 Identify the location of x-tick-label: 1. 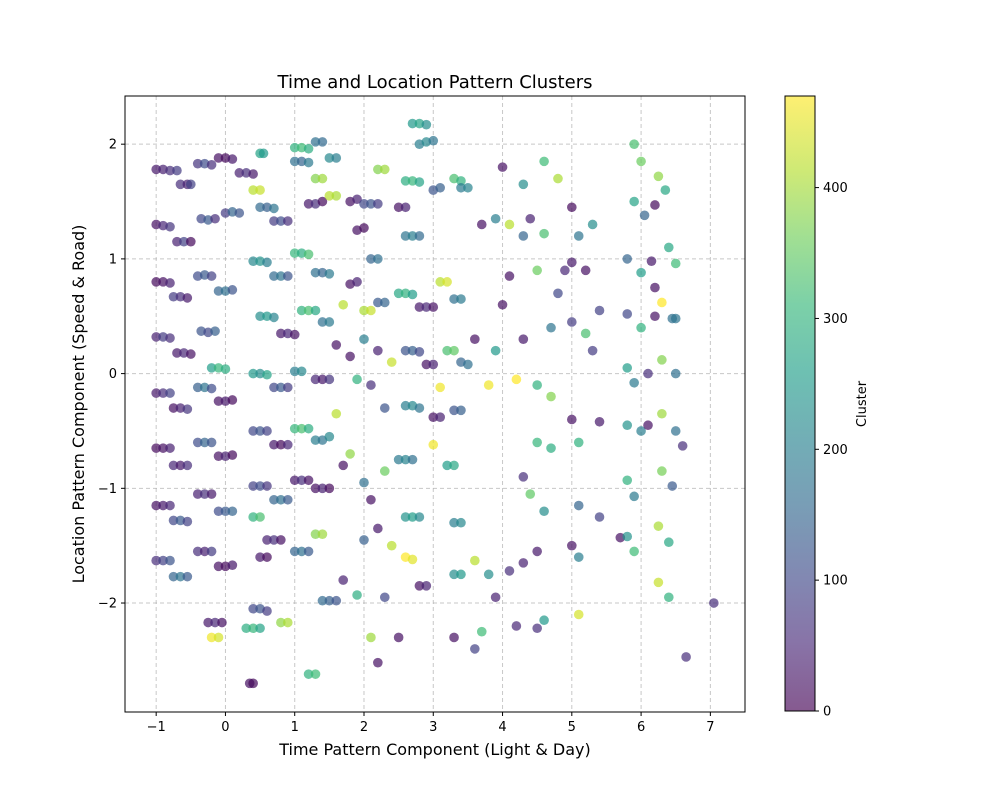
(295, 727).